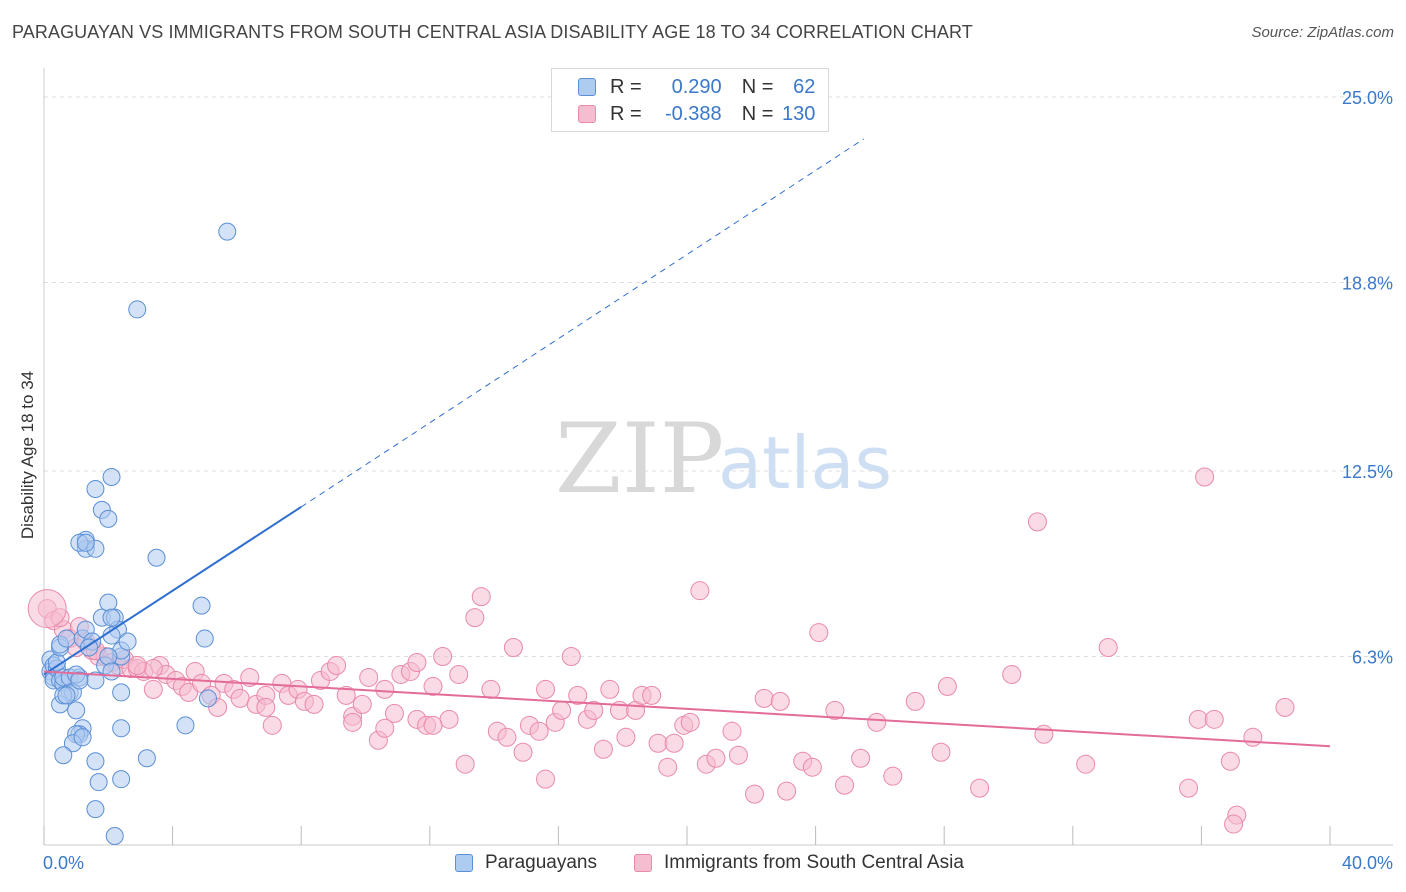  I want to click on y-axis-label: Disability Age 18 to 34, so click(27, 455).